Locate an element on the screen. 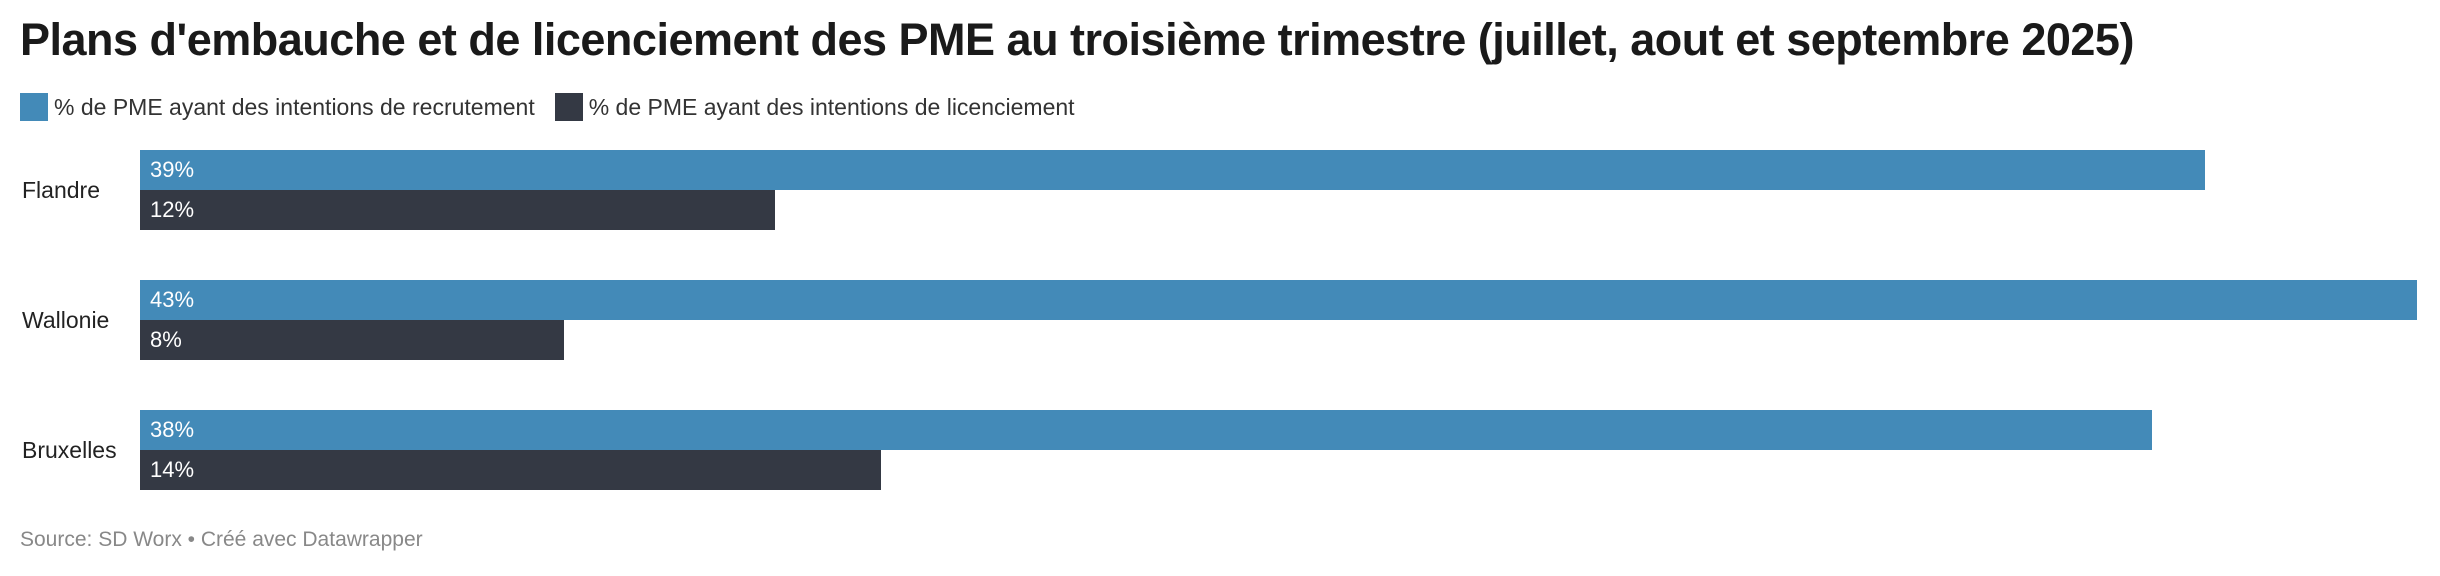 Image resolution: width=2440 pixels, height=576 pixels. bar-layoff-bruxelles: 14% is located at coordinates (510, 470).